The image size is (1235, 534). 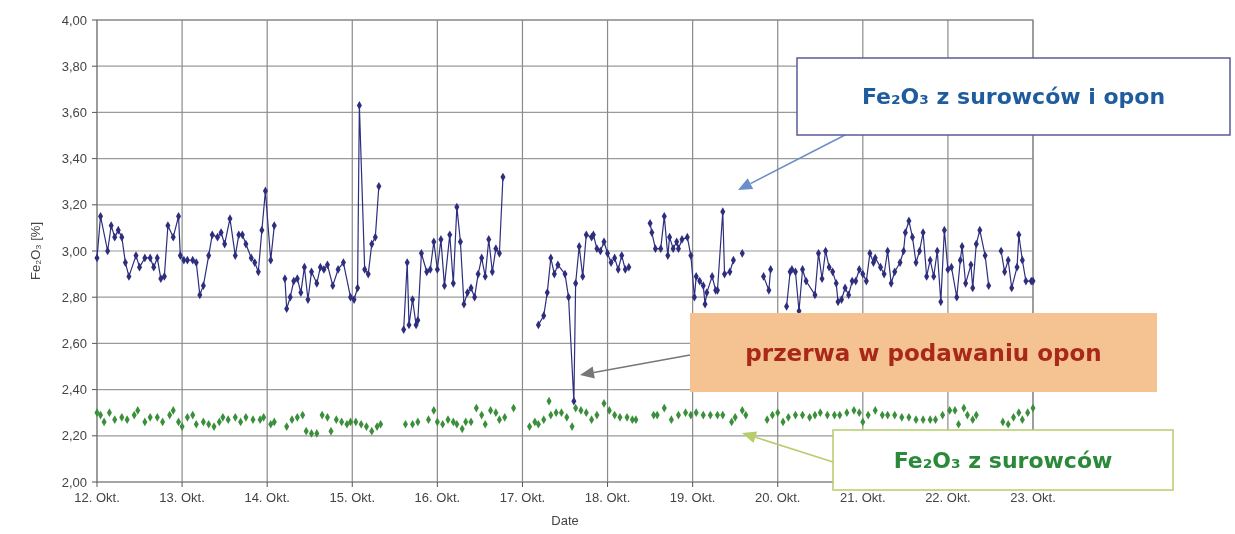 What do you see at coordinates (777, 497) in the screenshot?
I see `x-tick-label: 20. Okt.` at bounding box center [777, 497].